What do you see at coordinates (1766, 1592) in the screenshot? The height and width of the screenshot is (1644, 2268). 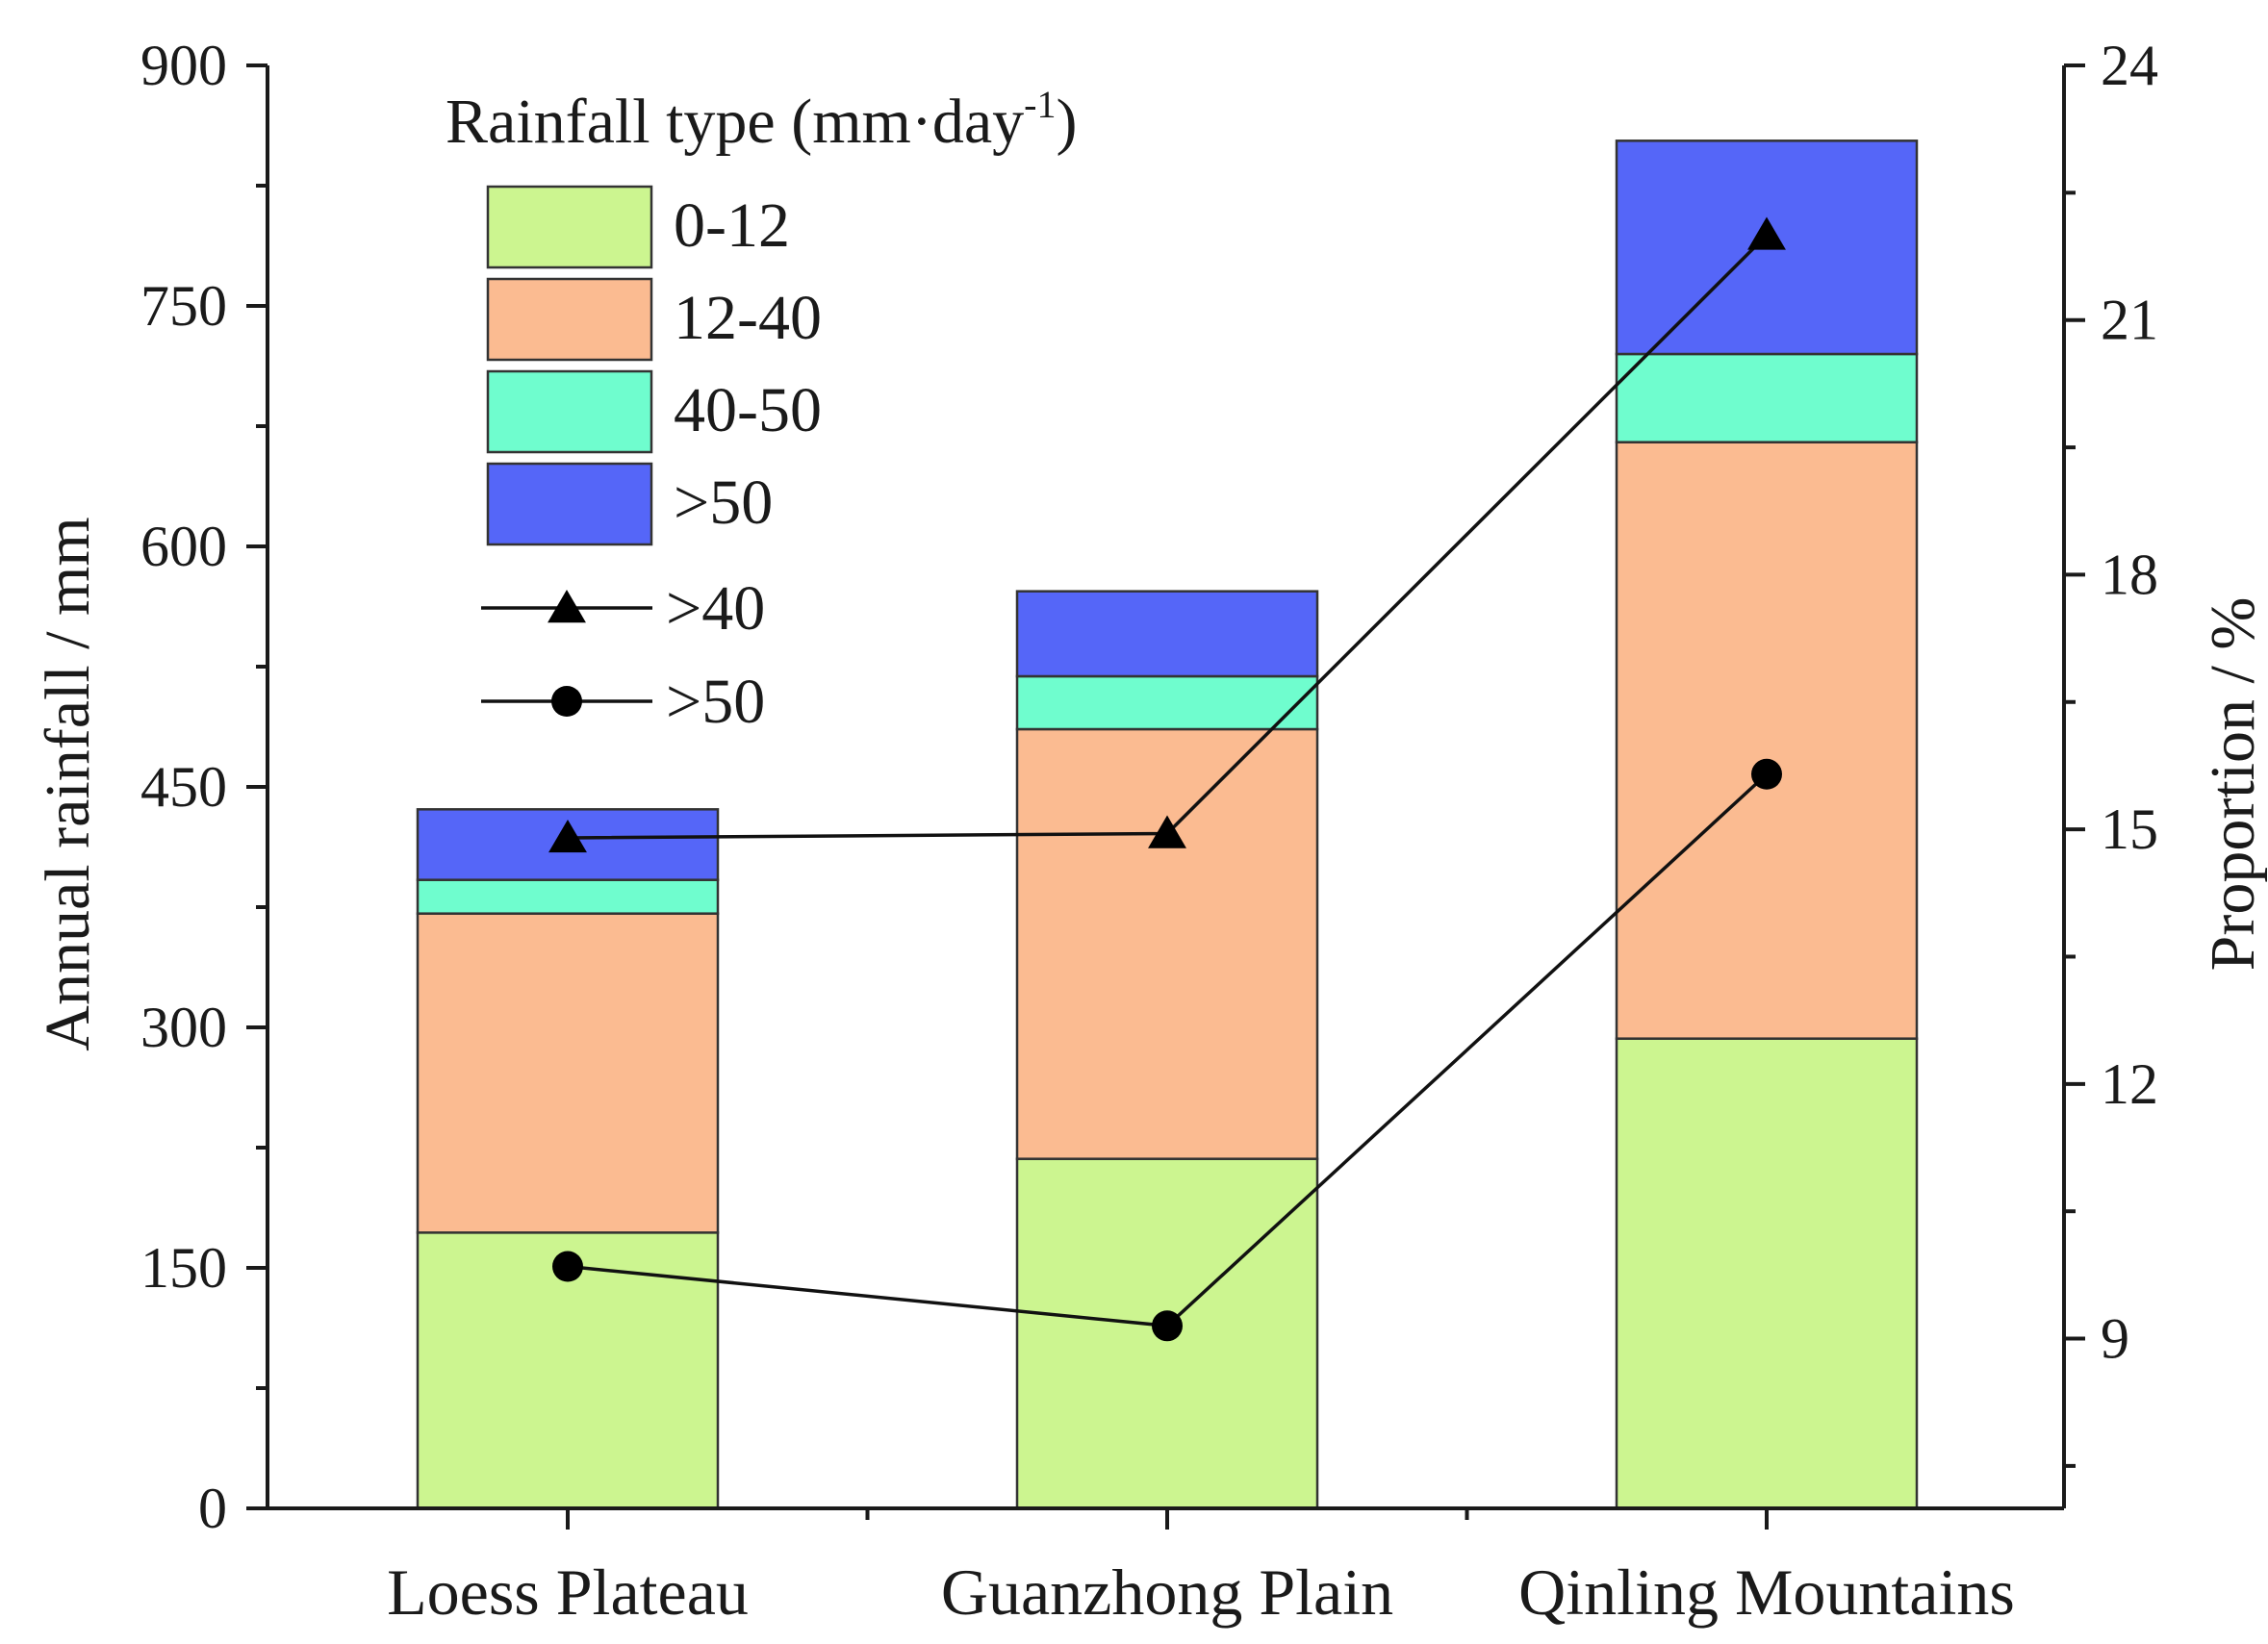 I see `x-category-label: Qinling Mountains` at bounding box center [1766, 1592].